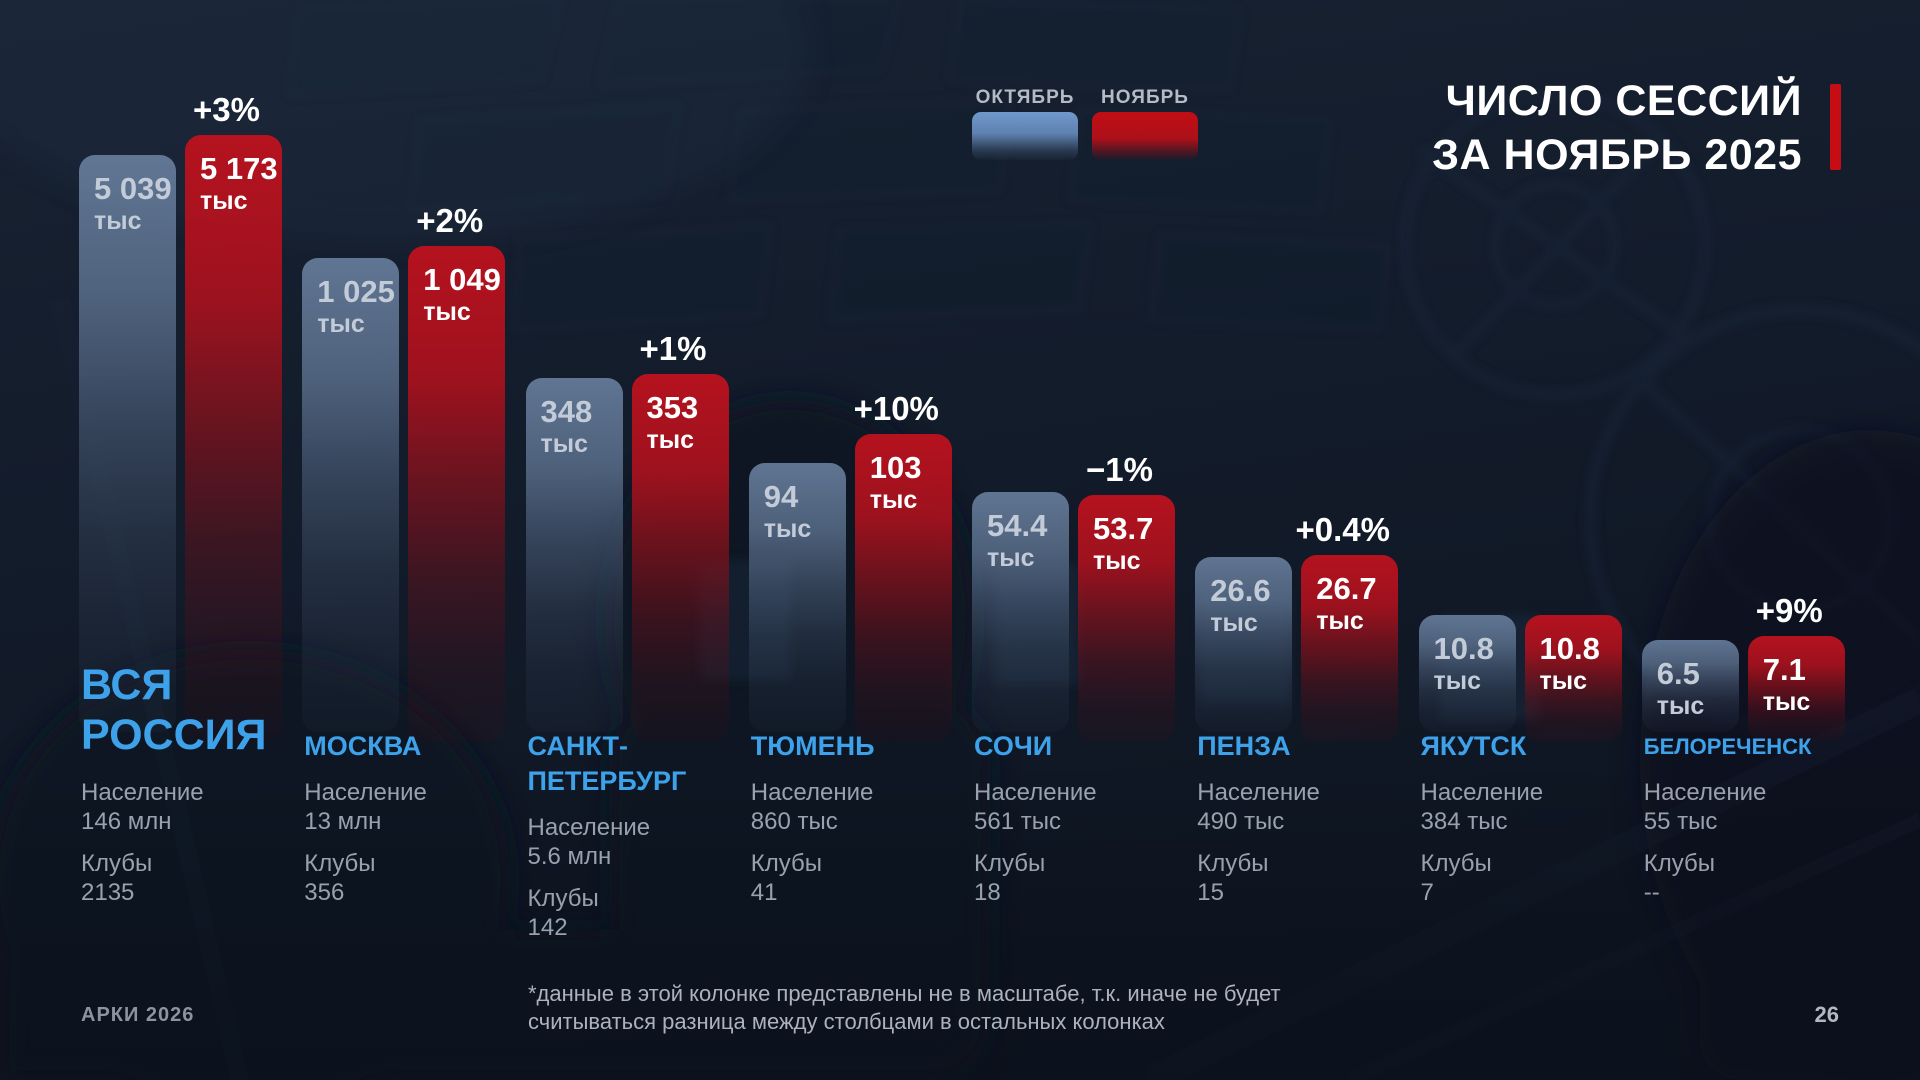 The image size is (1920, 1080). What do you see at coordinates (1258, 878) in the screenshot?
I see `clubs-block-6: Клубы 15` at bounding box center [1258, 878].